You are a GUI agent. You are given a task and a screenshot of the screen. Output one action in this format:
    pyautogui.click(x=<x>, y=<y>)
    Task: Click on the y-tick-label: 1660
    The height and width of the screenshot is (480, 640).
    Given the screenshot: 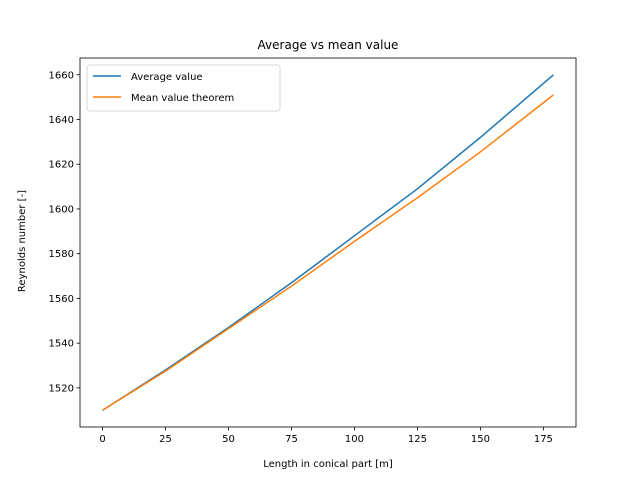 What is the action you would take?
    pyautogui.click(x=61, y=75)
    